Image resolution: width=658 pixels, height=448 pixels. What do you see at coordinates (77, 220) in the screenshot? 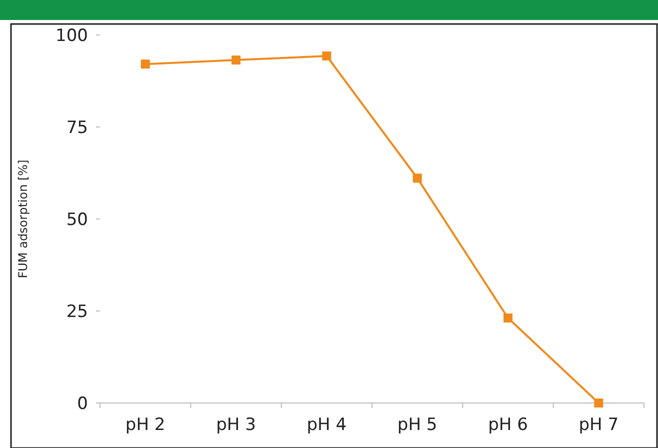
I see `y-tick-label: 50` at bounding box center [77, 220].